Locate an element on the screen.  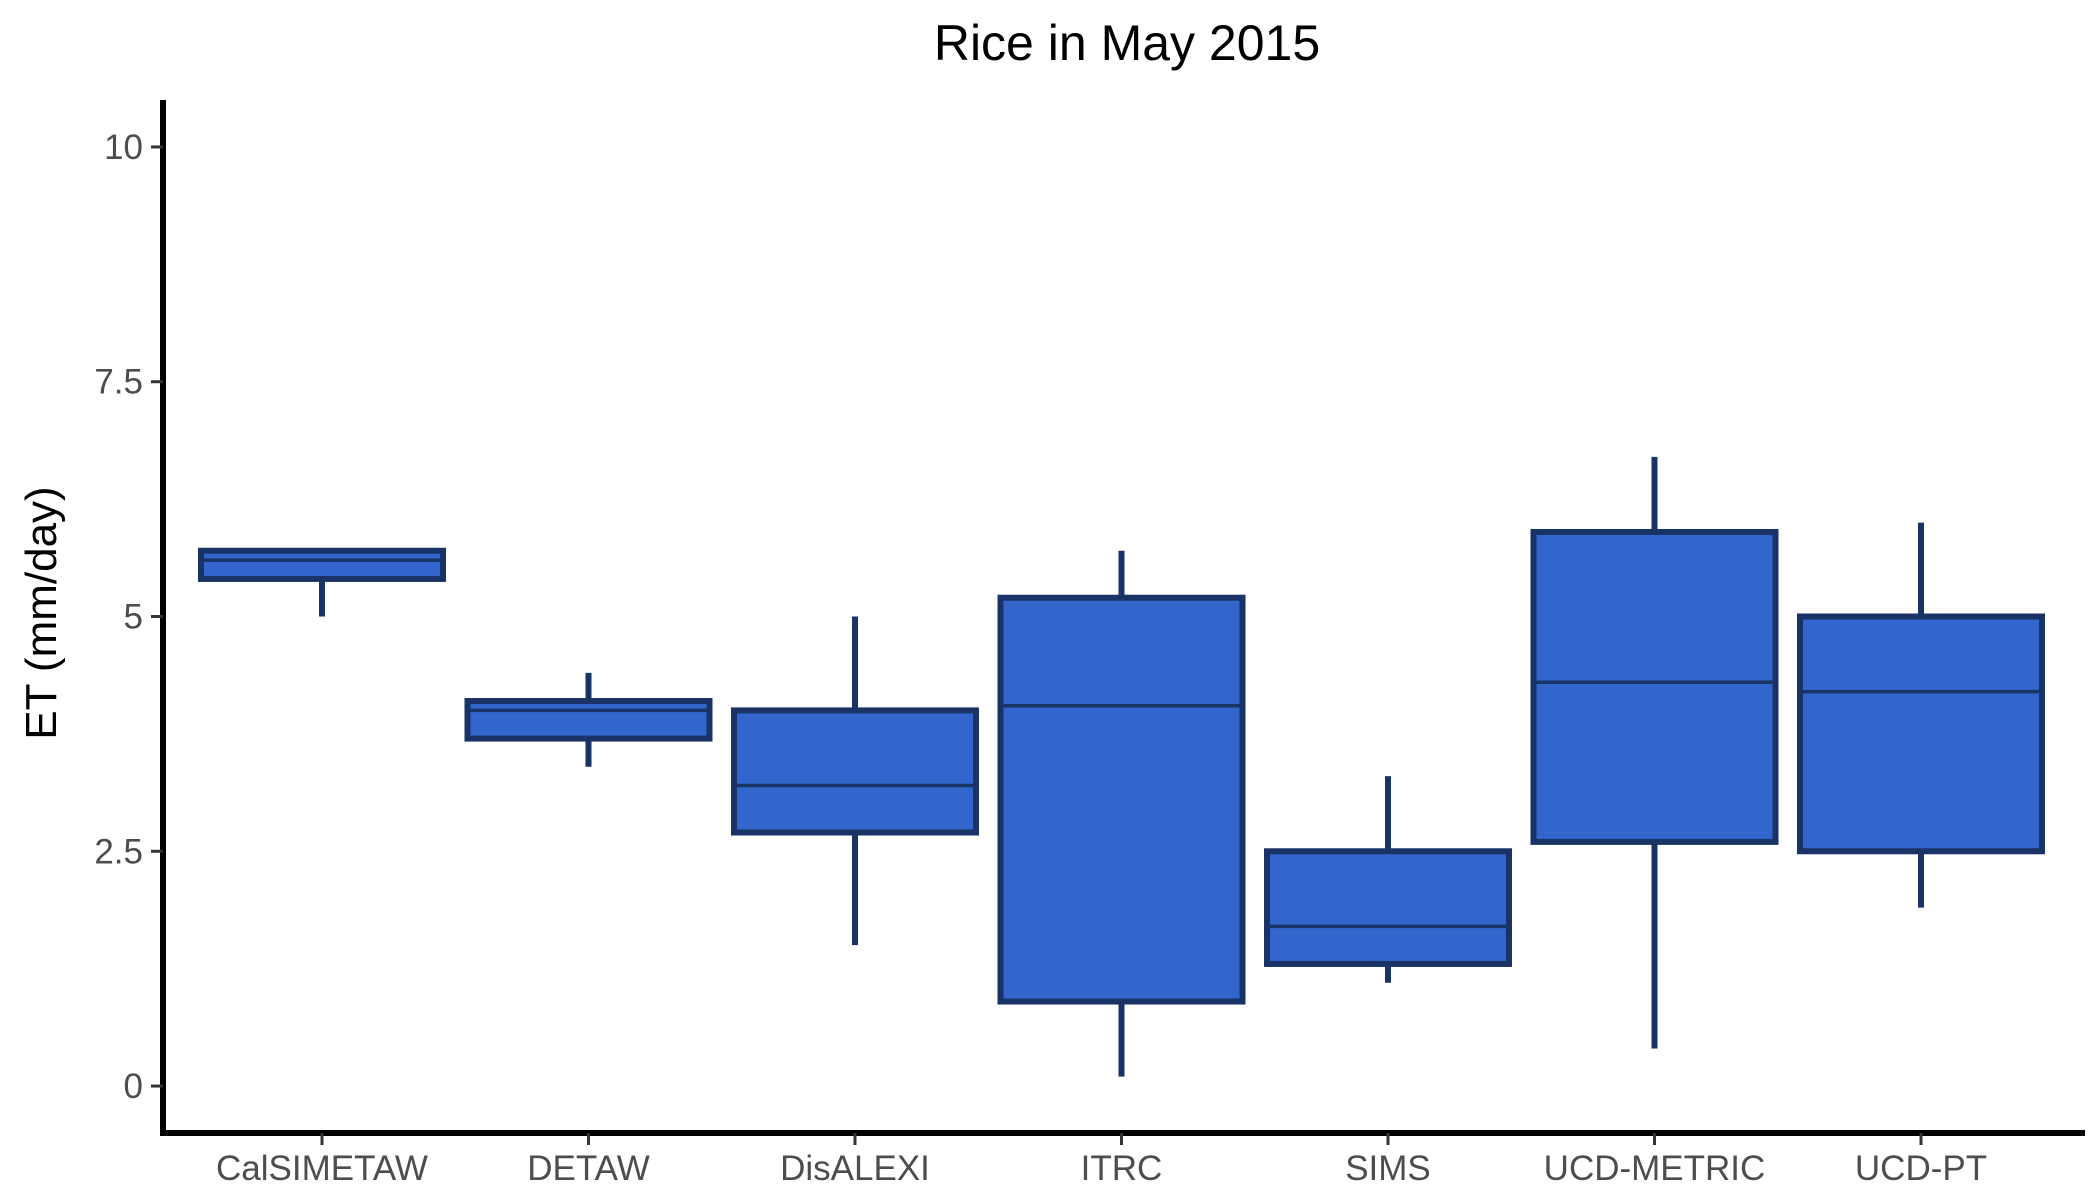
y-tick-label: 7.5 is located at coordinates (118, 382).